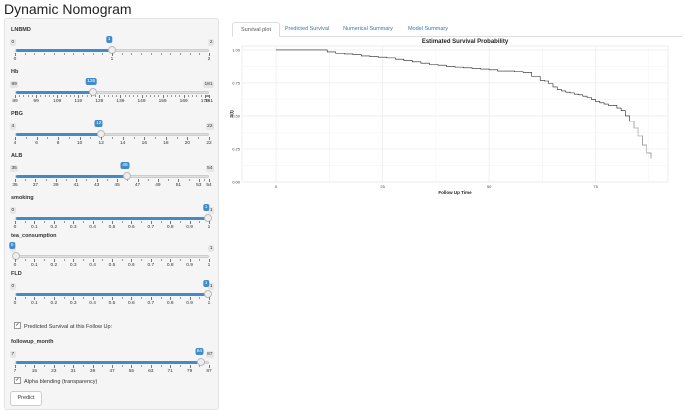 This screenshot has height=411, width=685. I want to click on x-axis-label: Follow Up Time, so click(455, 192).